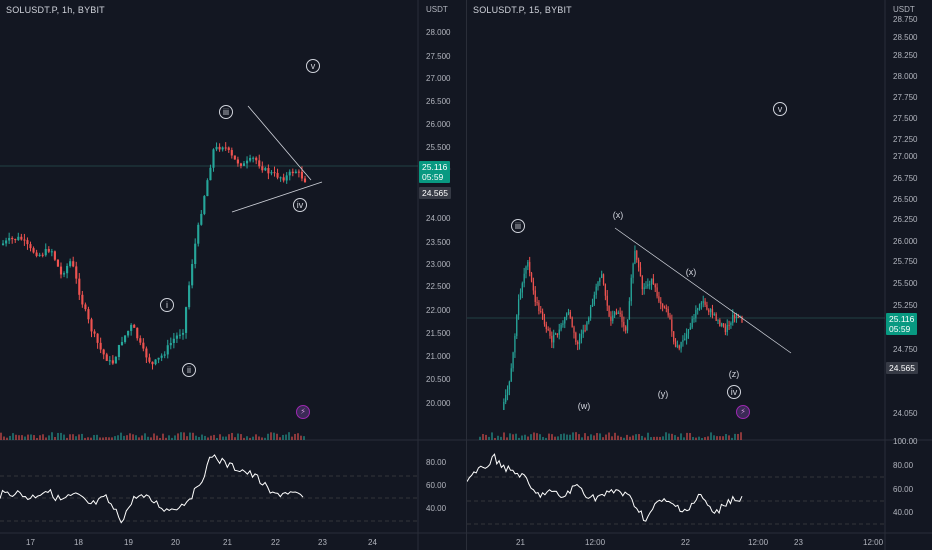  What do you see at coordinates (438, 264) in the screenshot?
I see `price-tick: 23.000` at bounding box center [438, 264].